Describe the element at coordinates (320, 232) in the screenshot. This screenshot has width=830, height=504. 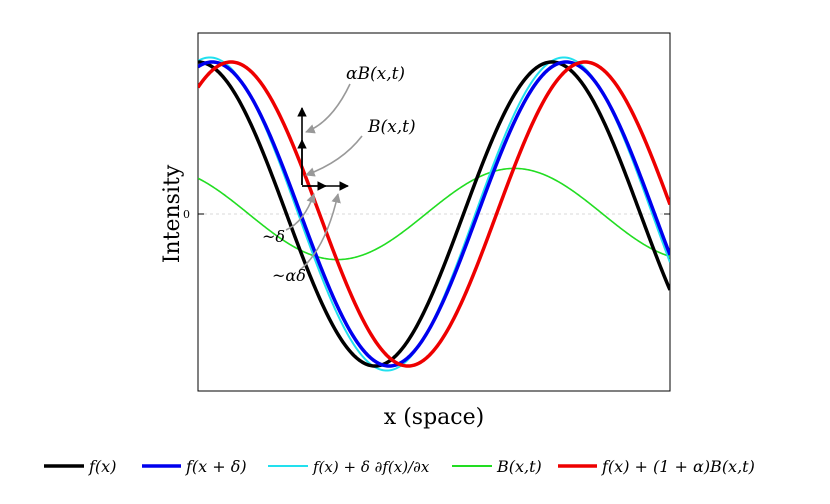
I see `alpha-delta-leader-arrow` at that location.